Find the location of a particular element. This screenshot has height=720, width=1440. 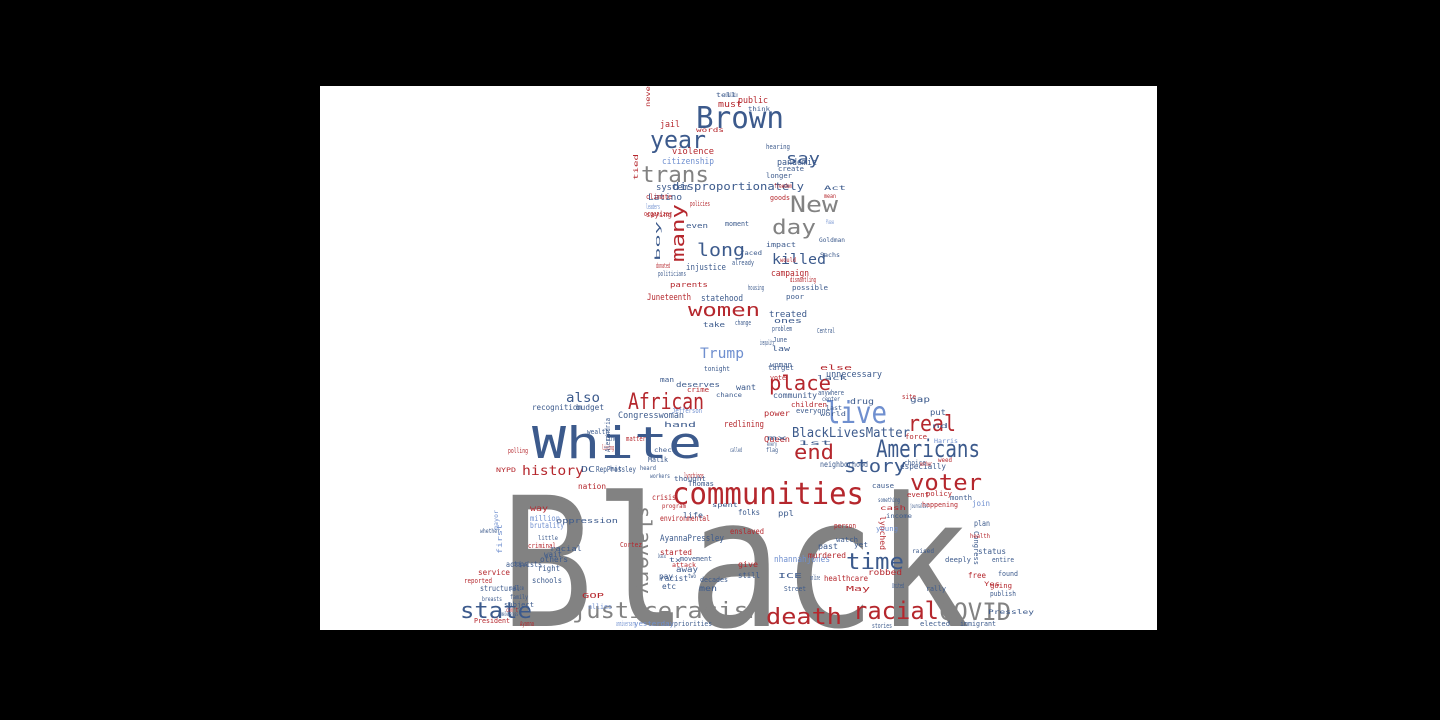

word-redlining: redlining is located at coordinates (744, 425).